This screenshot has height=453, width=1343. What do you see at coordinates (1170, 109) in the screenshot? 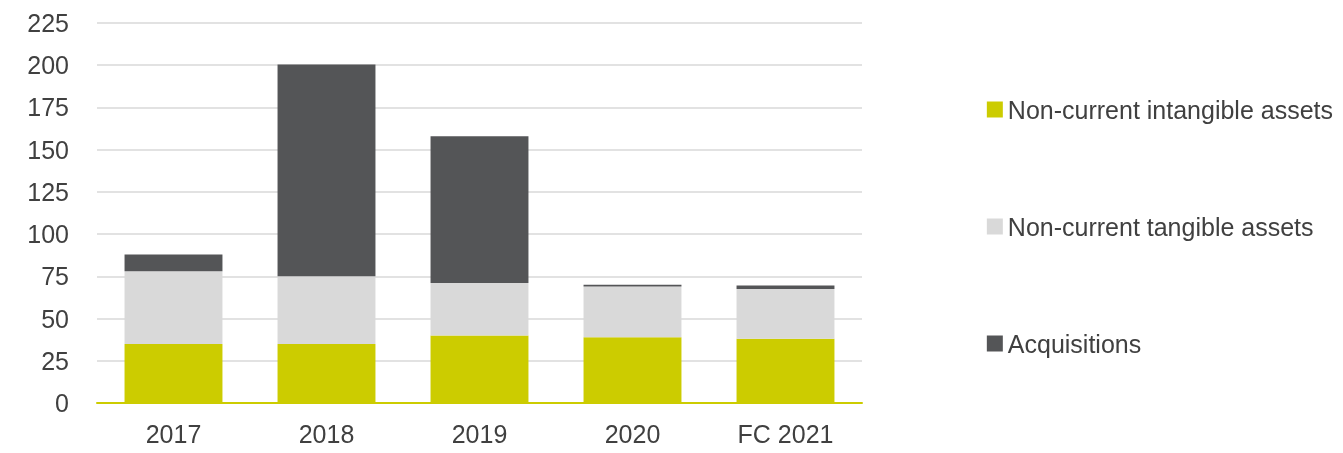
I see `legend-label: Non-current intangible assets` at bounding box center [1170, 109].